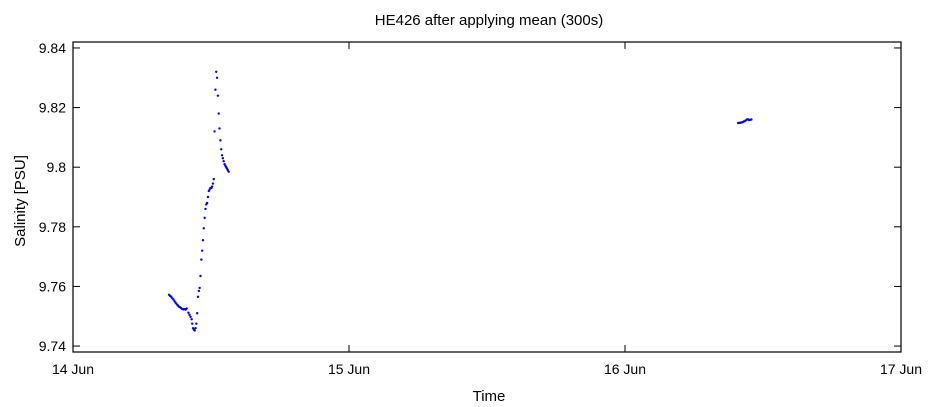 Image resolution: width=932 pixels, height=407 pixels. I want to click on chart-title: HE426 after applying mean (300s), so click(489, 20).